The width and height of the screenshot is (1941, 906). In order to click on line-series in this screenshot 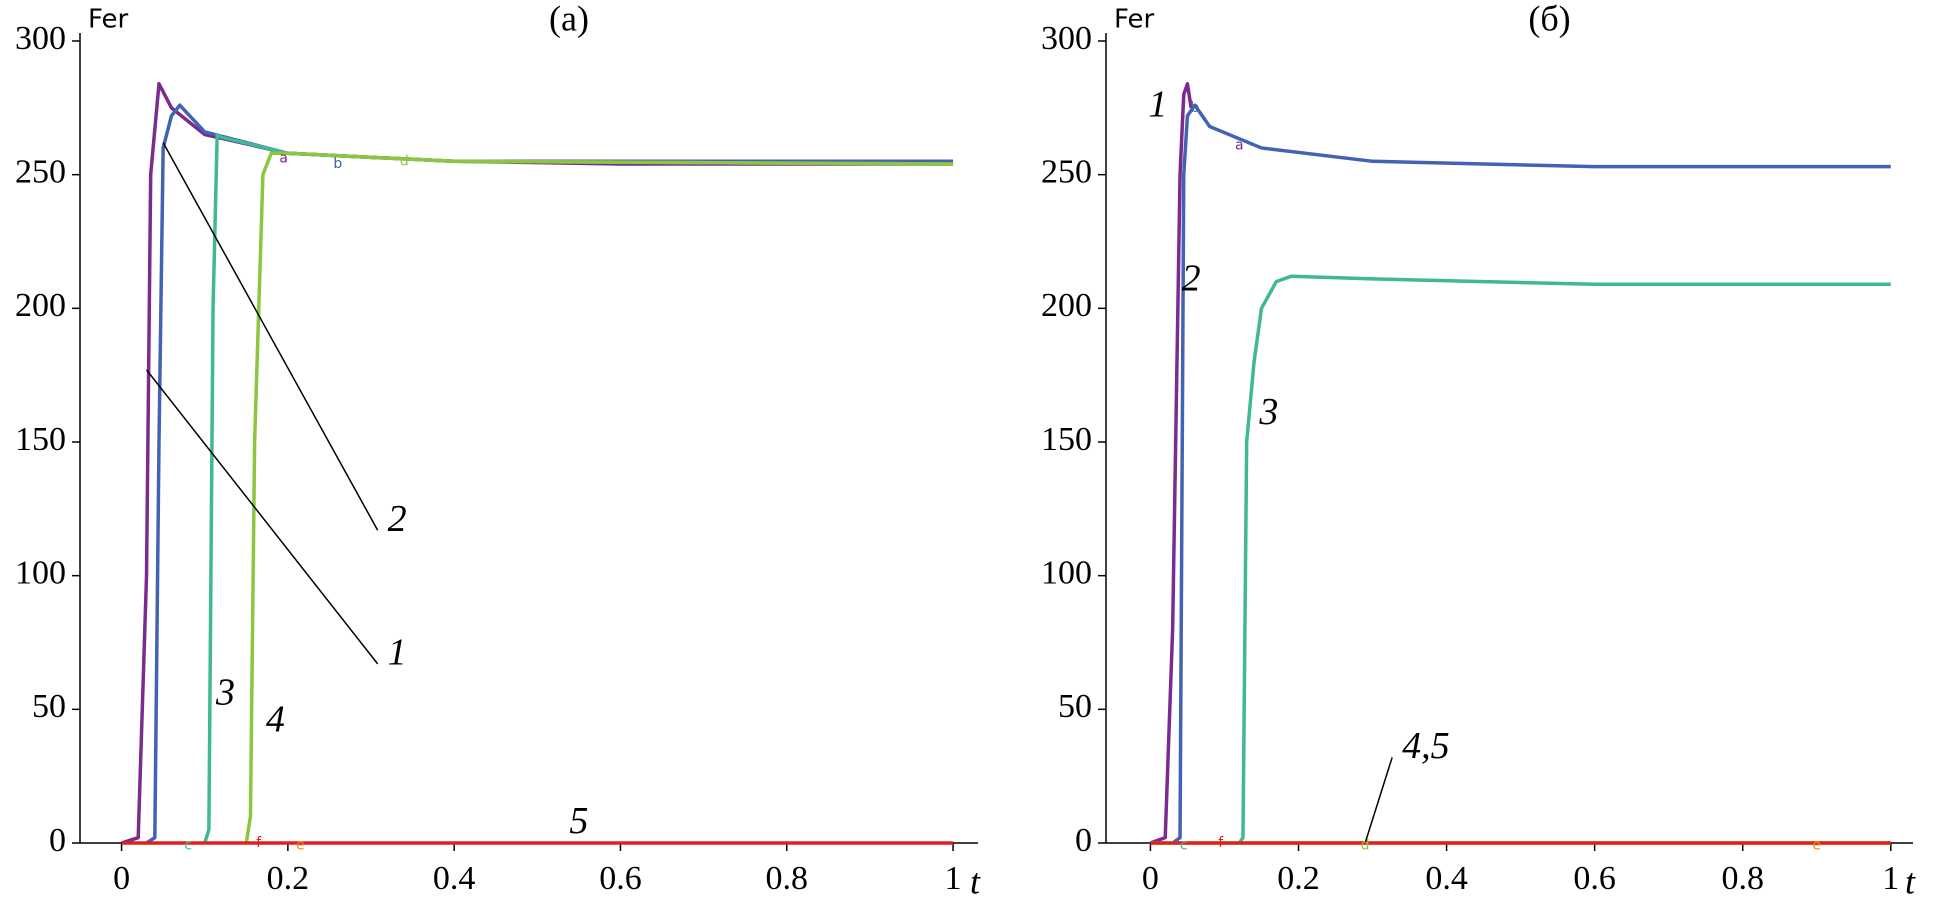, I will do `click(1171, 463)`.